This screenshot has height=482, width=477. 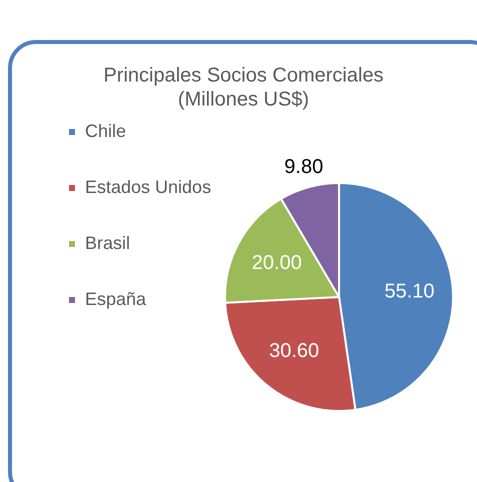 I want to click on legend-label: Brasil, so click(x=107, y=242).